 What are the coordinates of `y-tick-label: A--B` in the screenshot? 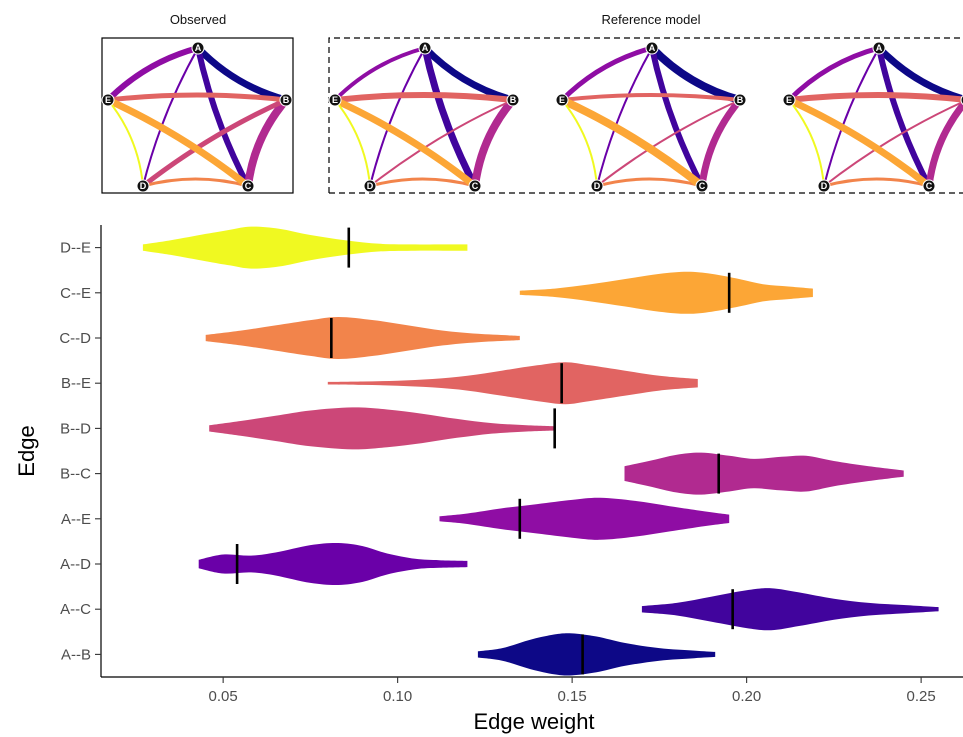 It's located at (76, 654).